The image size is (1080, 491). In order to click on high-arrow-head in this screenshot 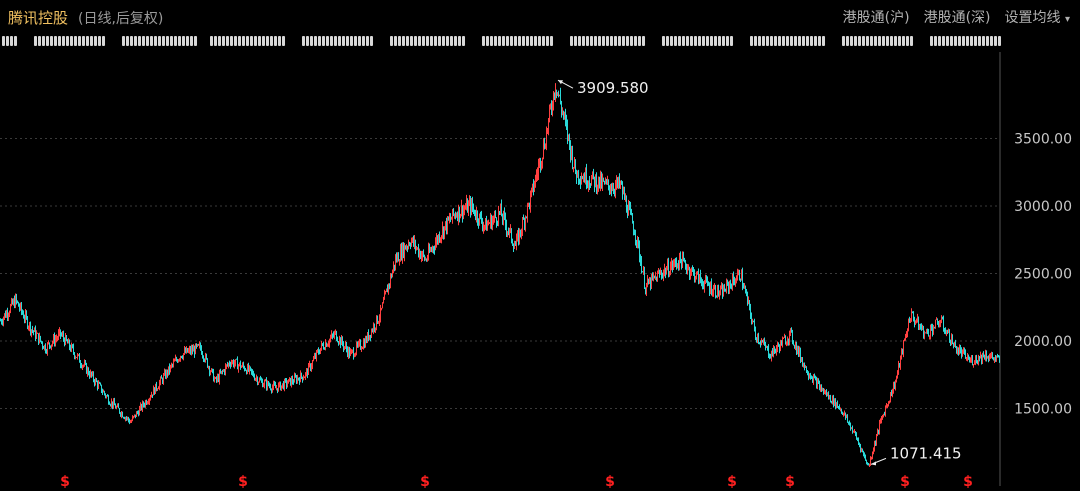, I will do `click(560, 82)`.